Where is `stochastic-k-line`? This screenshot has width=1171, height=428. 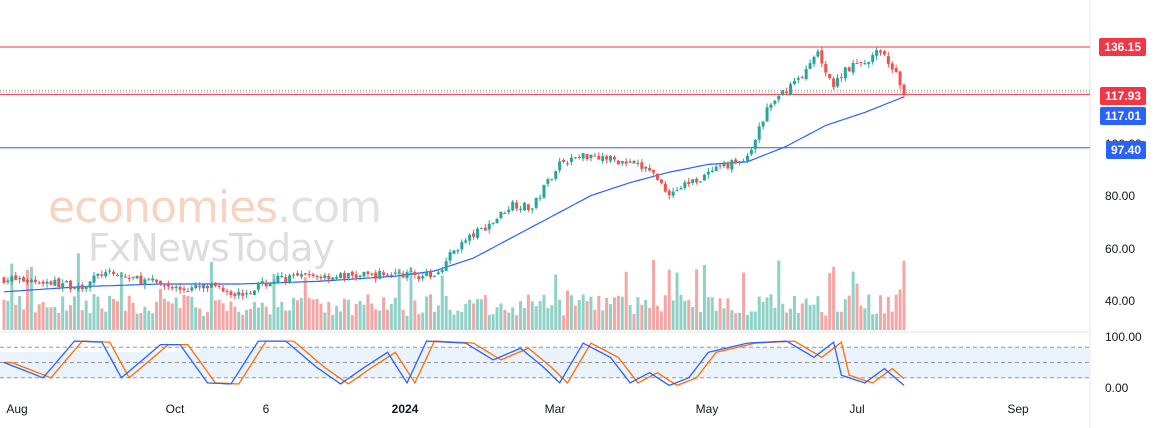
stochastic-k-line is located at coordinates (454, 363).